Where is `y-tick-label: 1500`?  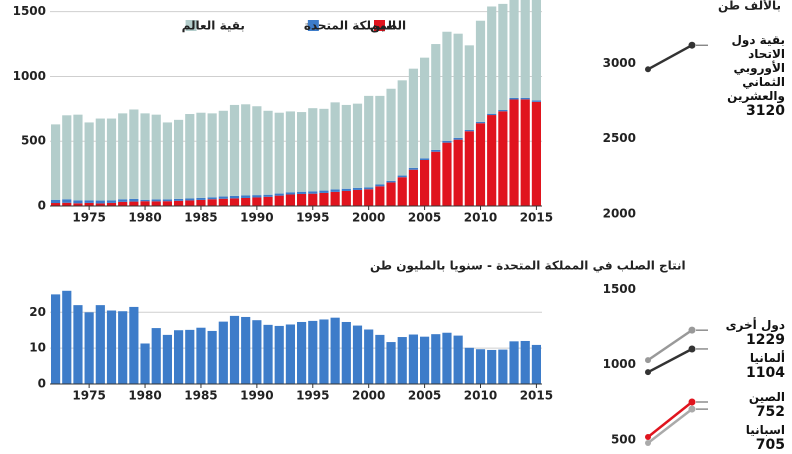
y-tick-label: 1500 is located at coordinates (29, 11).